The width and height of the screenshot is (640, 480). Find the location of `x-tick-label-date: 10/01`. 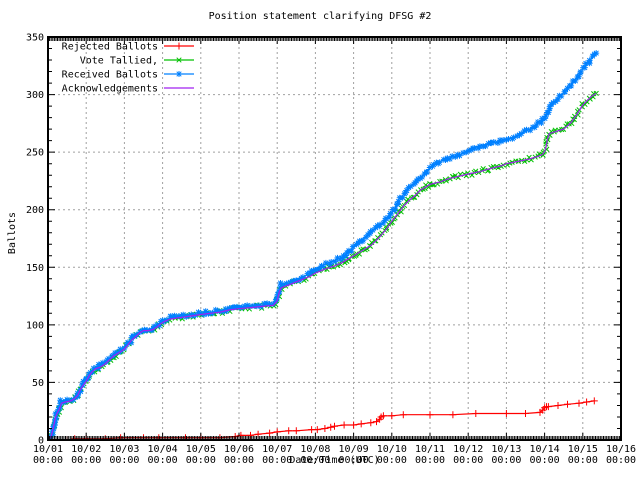

x-tick-label-date: 10/01 is located at coordinates (48, 449).